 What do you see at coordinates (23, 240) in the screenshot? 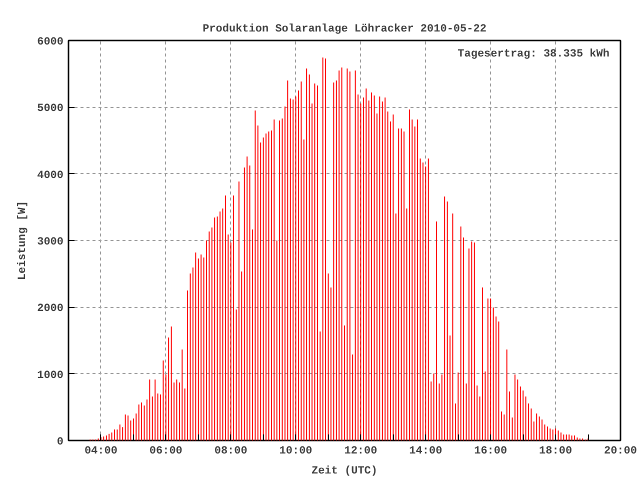
I see `y-axis-title: Leistung [W]` at bounding box center [23, 240].